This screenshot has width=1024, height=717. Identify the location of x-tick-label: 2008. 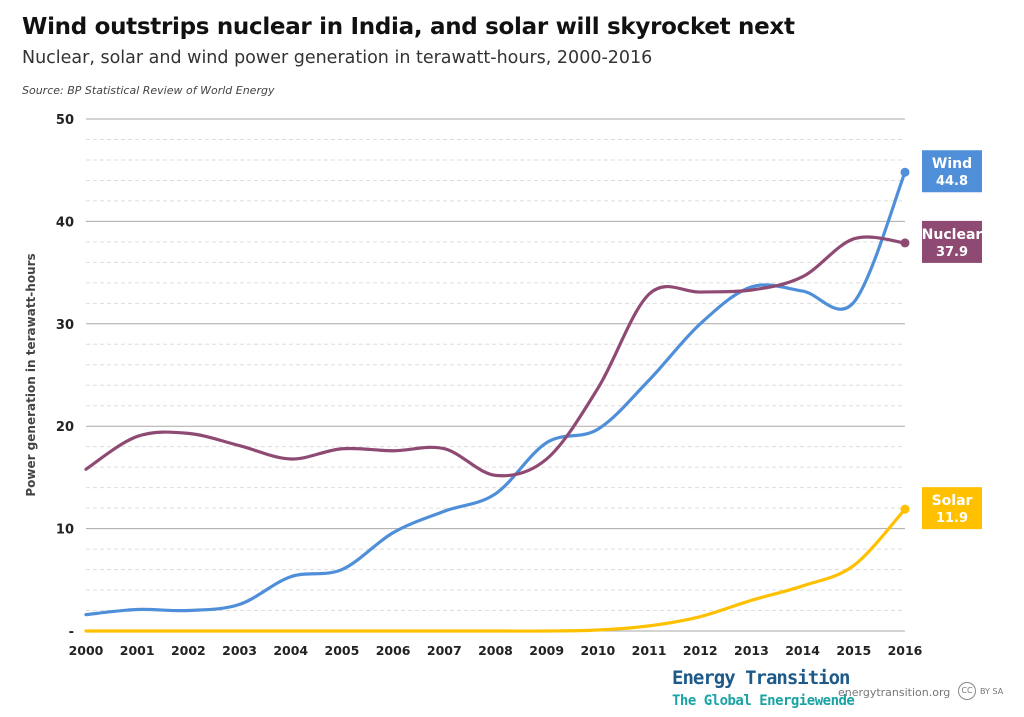
(495, 650).